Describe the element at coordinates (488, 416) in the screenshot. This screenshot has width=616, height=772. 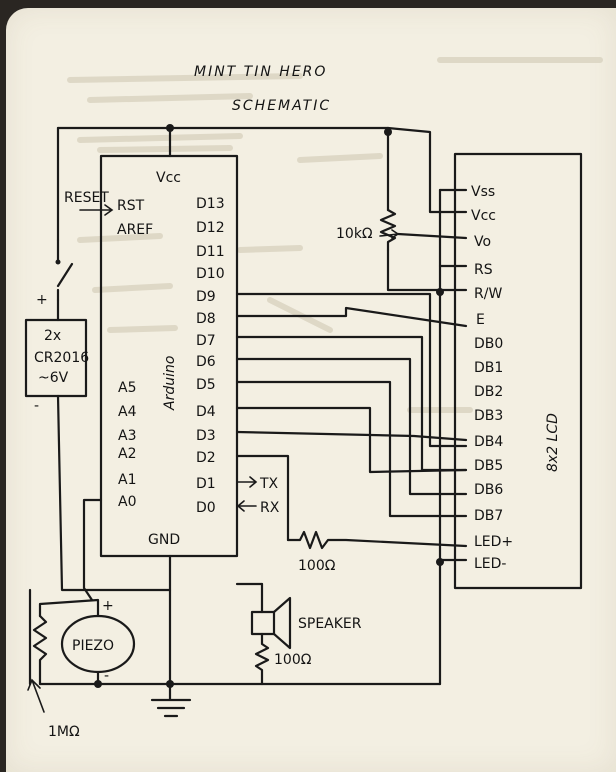
I see `lcd-pin-db3: DB3` at that location.